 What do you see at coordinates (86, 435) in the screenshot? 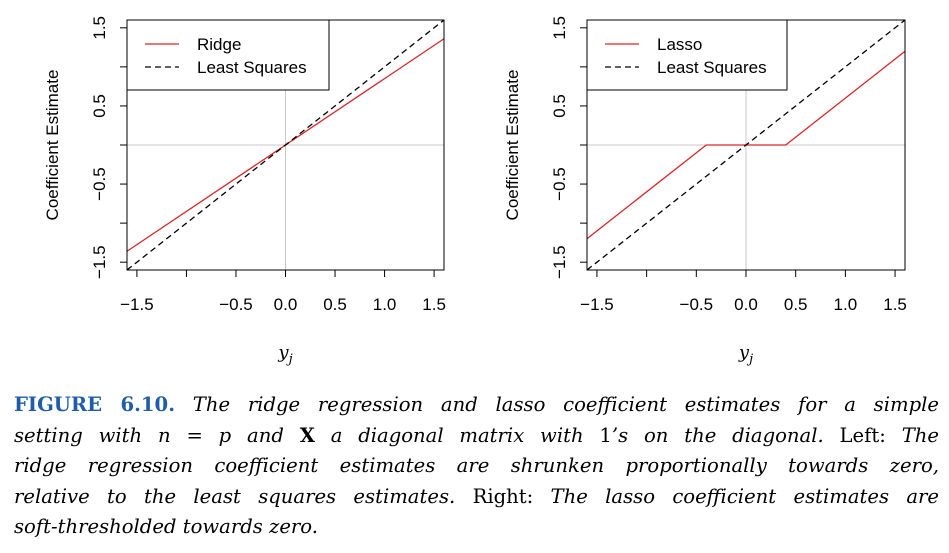
I see `caption-text: setting with` at bounding box center [86, 435].